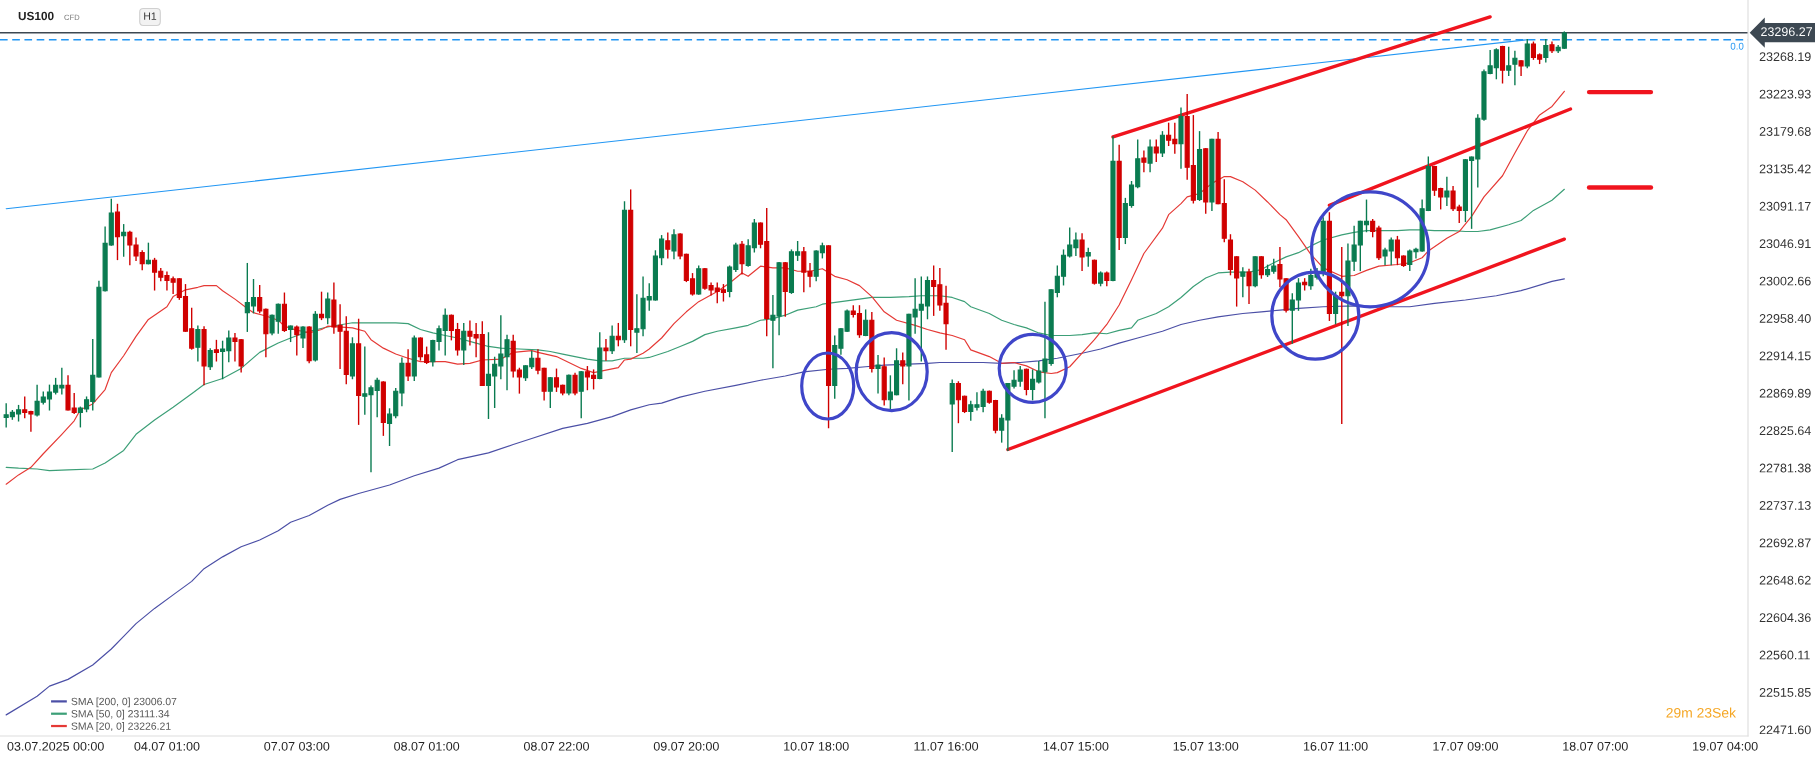 This screenshot has height=759, width=1815. I want to click on x-tick-label: 08.07 01:00, so click(427, 746).